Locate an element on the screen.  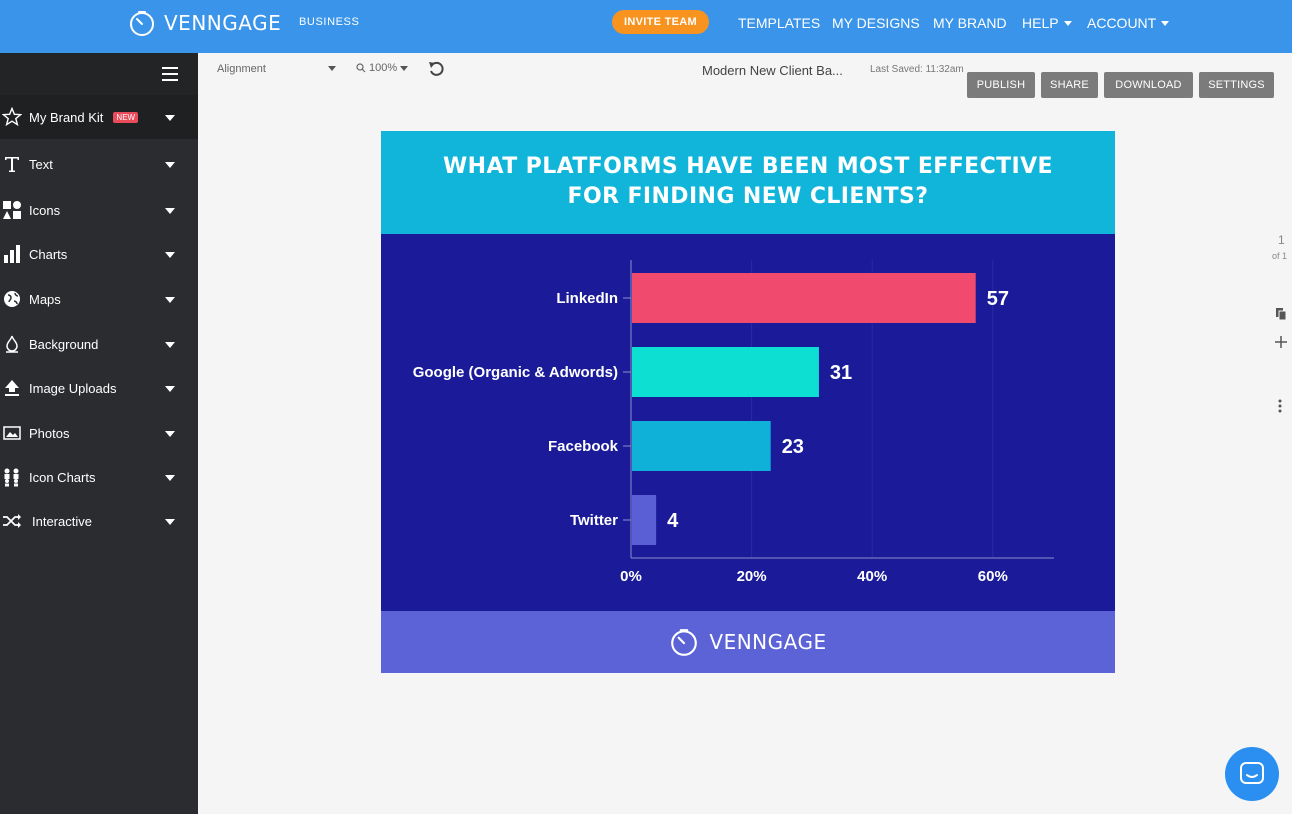
sidebar-item-label: Icon Charts is located at coordinates (62, 477).